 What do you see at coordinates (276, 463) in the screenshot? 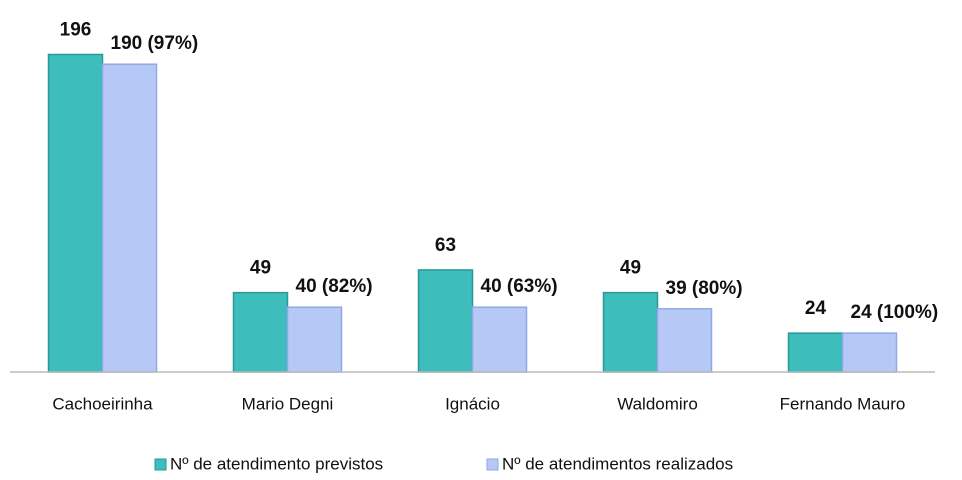
I see `legend-label: Nº de atendimento previstos` at bounding box center [276, 463].